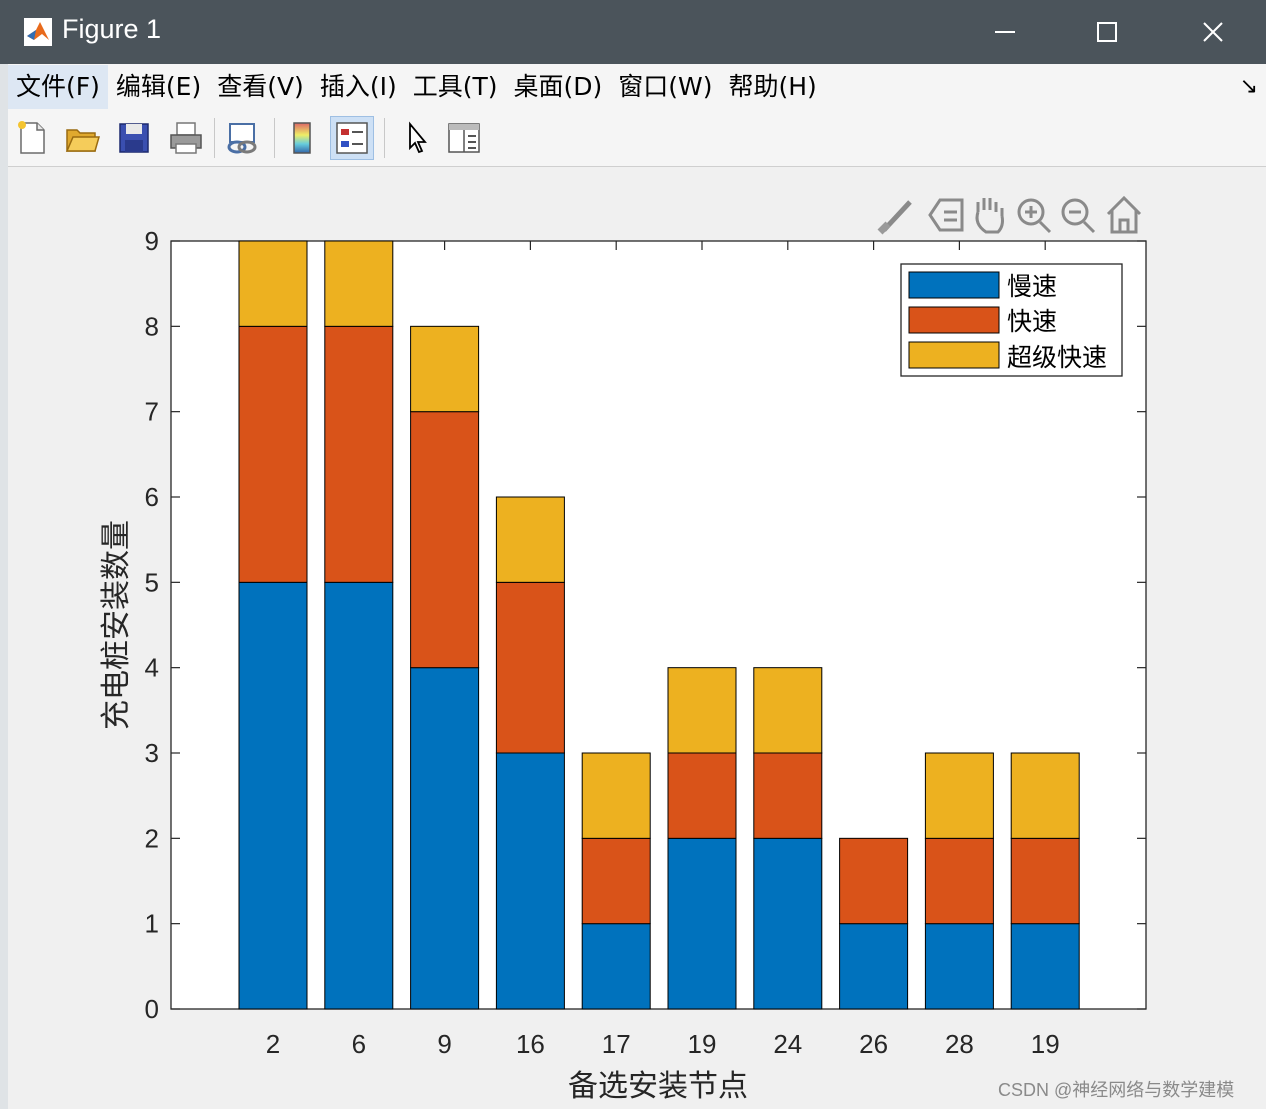 The image size is (1266, 1109). Describe the element at coordinates (658, 1086) in the screenshot. I see `x-axis-label: 备选安装节点` at that location.